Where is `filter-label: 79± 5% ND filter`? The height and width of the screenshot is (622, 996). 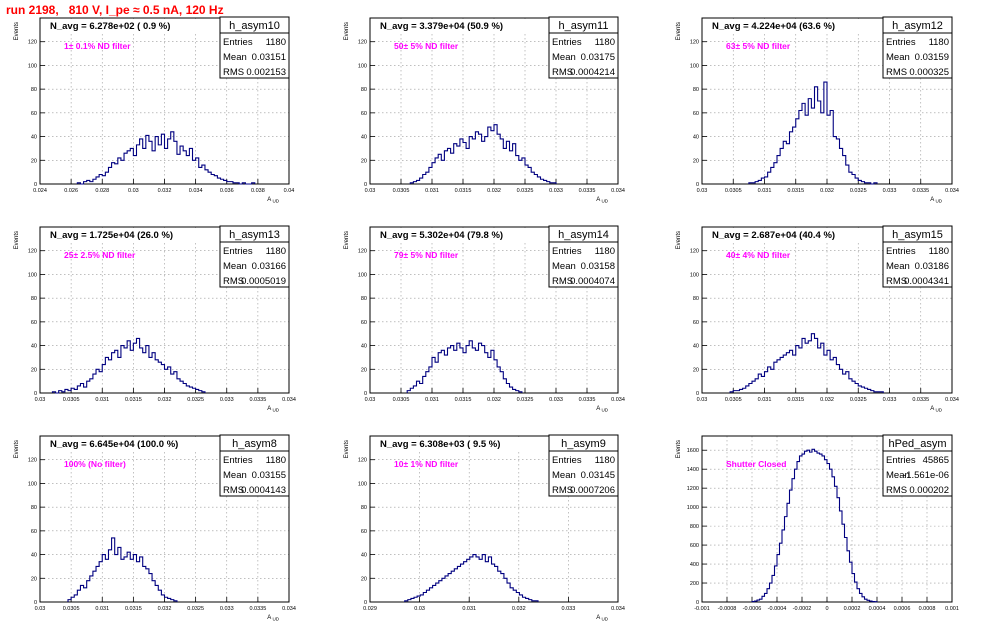 filter-label: 79± 5% ND filter is located at coordinates (426, 255).